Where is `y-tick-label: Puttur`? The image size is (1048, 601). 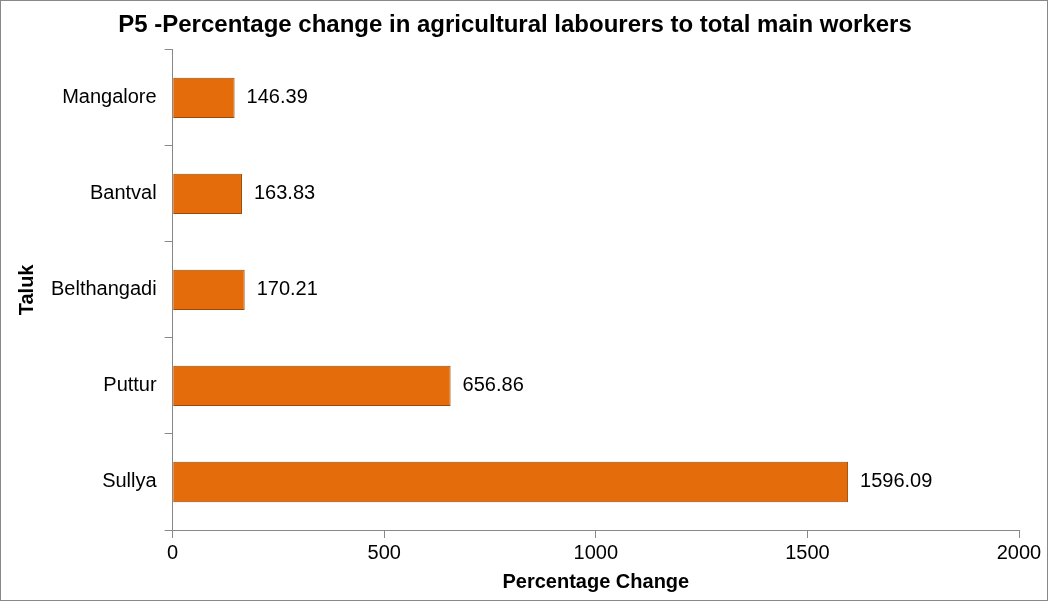
y-tick-label: Puttur is located at coordinates (130, 384).